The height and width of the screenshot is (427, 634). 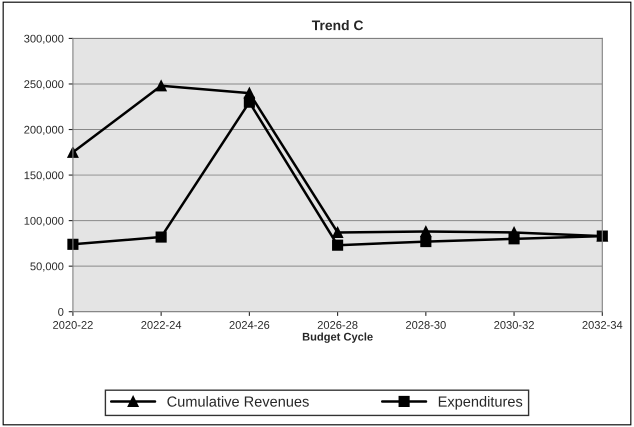 What do you see at coordinates (338, 25) in the screenshot?
I see `chart-title: Trend C` at bounding box center [338, 25].